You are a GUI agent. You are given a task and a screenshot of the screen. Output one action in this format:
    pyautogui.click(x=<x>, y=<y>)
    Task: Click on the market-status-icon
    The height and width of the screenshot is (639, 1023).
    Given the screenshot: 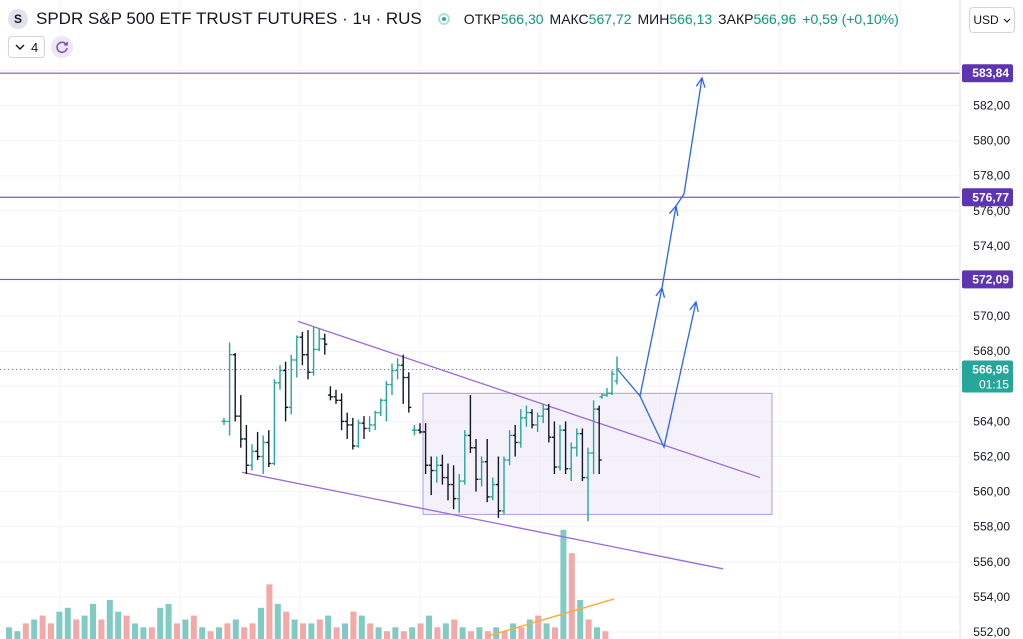 What is the action you would take?
    pyautogui.click(x=443, y=19)
    